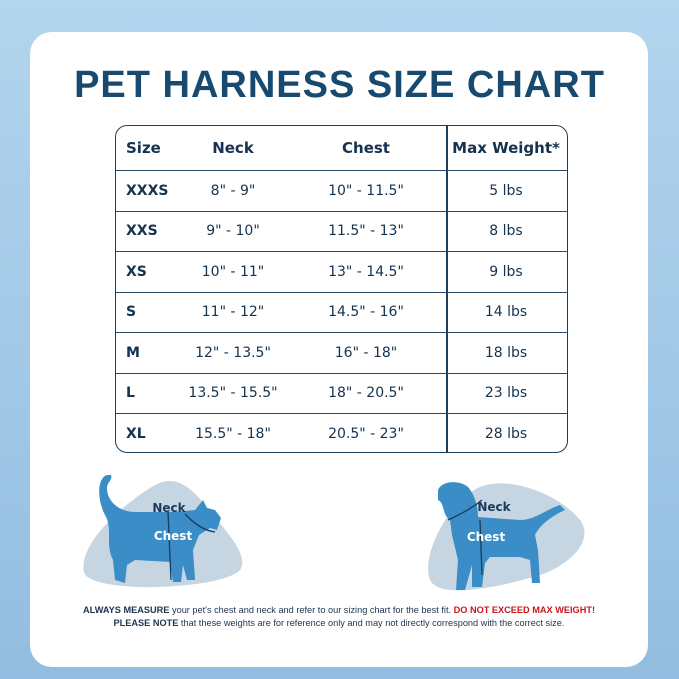 The height and width of the screenshot is (679, 679). I want to click on table-row: XXXS 8" - 9" 10" - 11.5" 5 lbs, so click(341, 191).